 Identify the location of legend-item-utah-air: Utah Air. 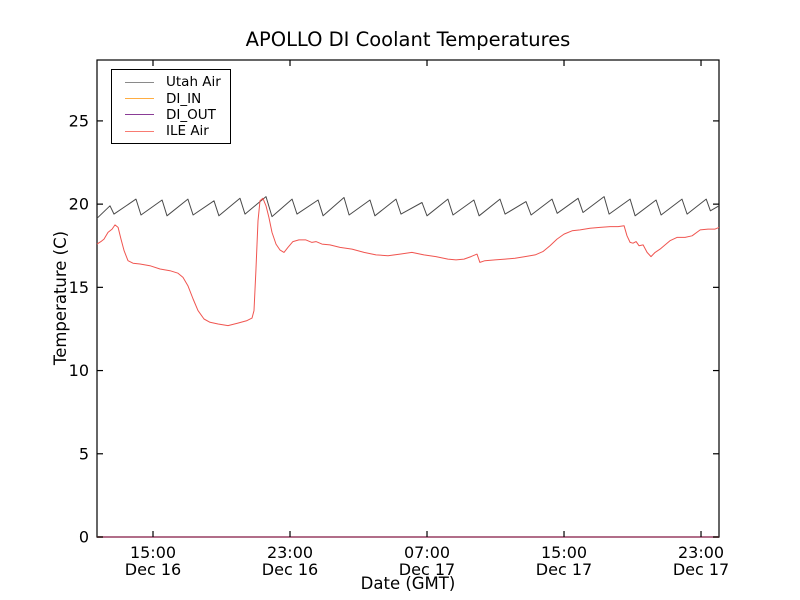
(171, 82).